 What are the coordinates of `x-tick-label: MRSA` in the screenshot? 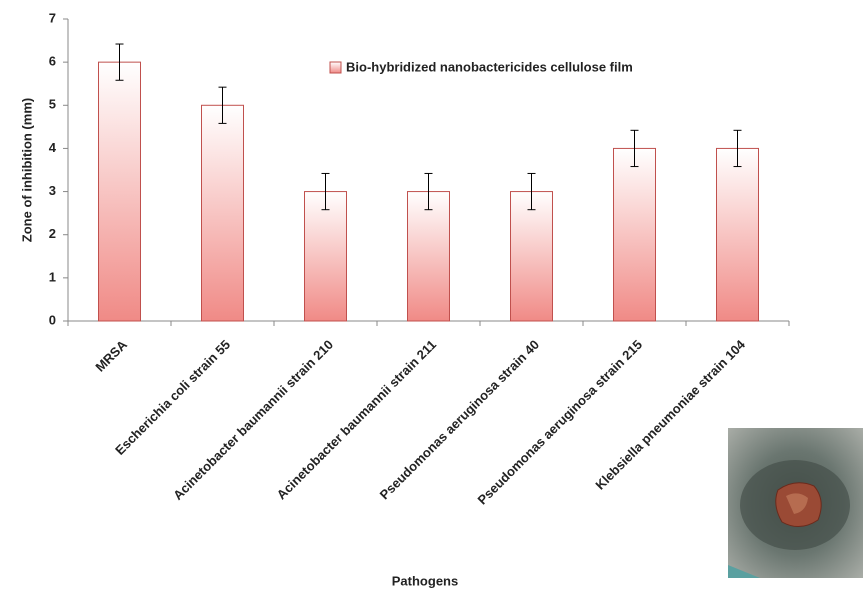 It's located at (111, 356).